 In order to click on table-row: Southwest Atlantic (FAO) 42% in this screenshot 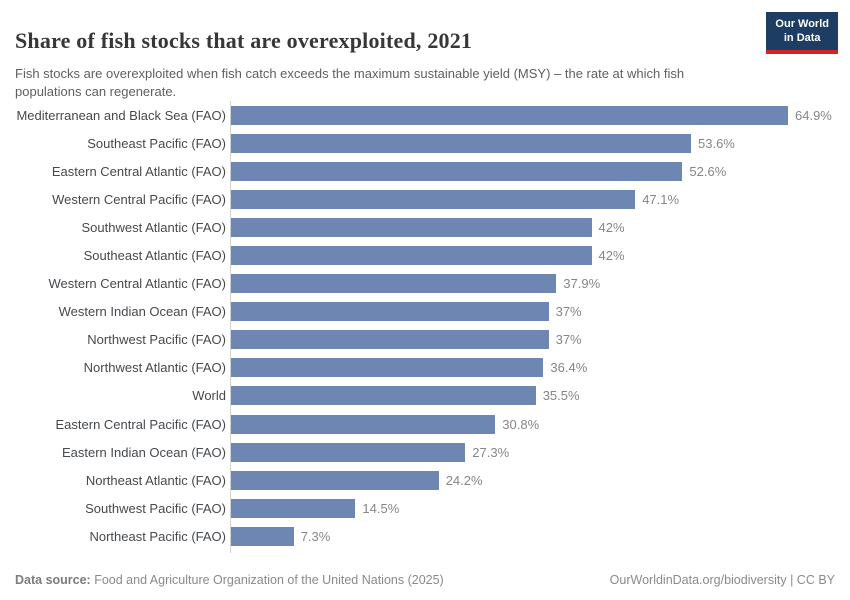, I will do `click(432, 227)`.